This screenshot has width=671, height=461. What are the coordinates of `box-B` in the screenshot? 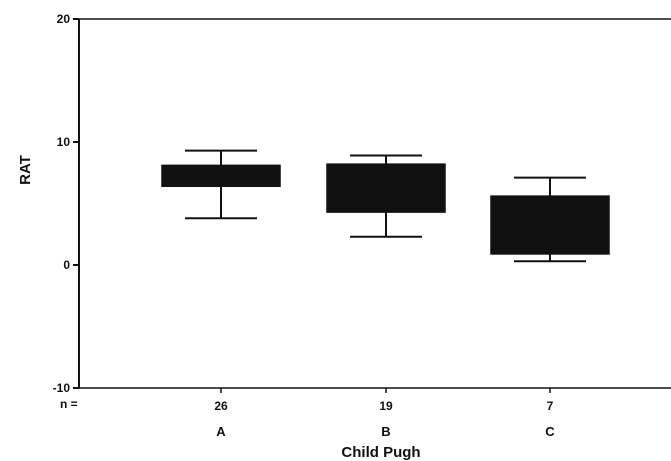 It's located at (386, 188).